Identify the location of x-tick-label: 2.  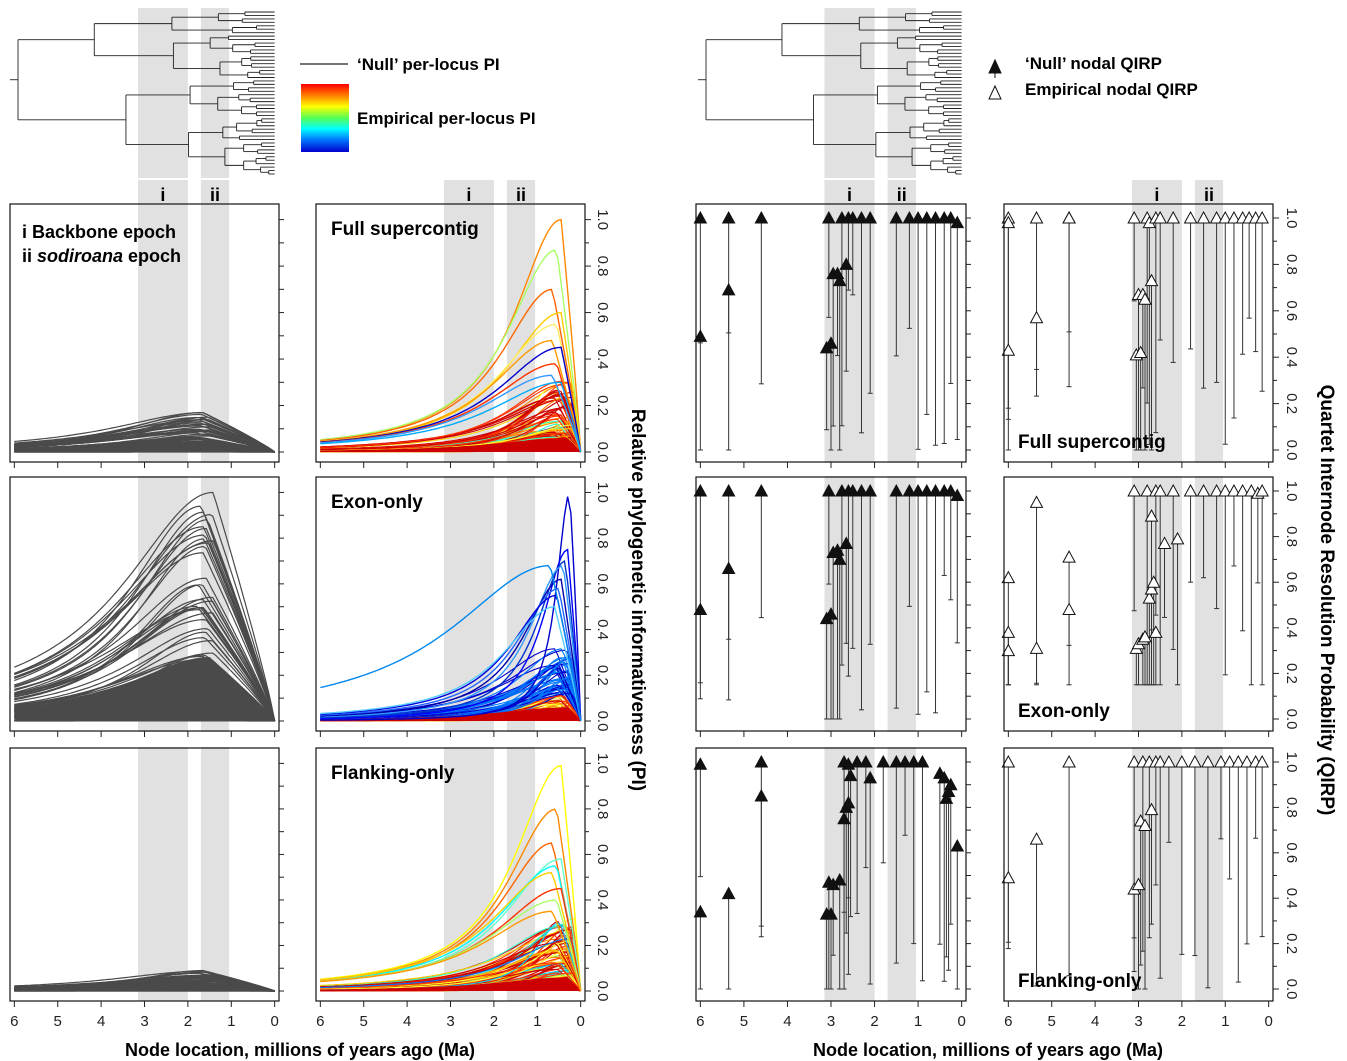
(188, 1021).